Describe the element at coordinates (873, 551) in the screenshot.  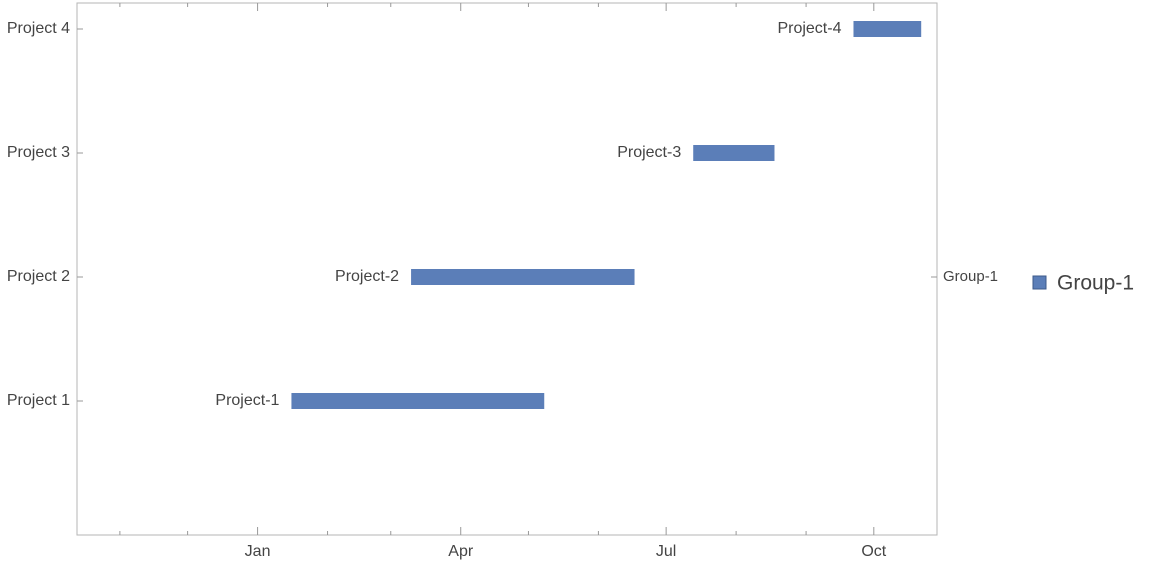
I see `x-tick-label: Oct` at that location.